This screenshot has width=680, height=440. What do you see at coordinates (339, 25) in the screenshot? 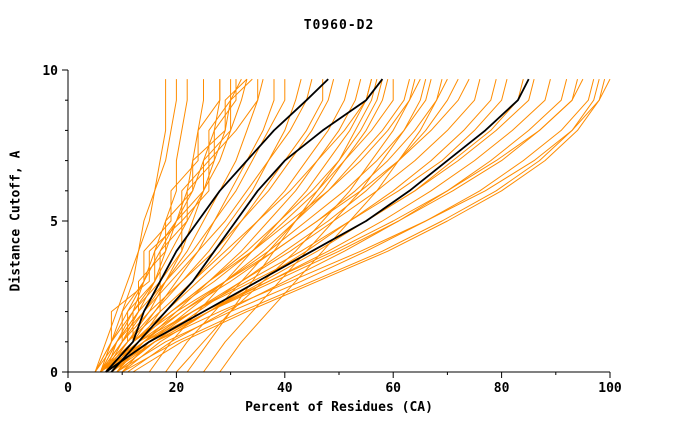
I see `chart-title: T0960-D2` at bounding box center [339, 25].